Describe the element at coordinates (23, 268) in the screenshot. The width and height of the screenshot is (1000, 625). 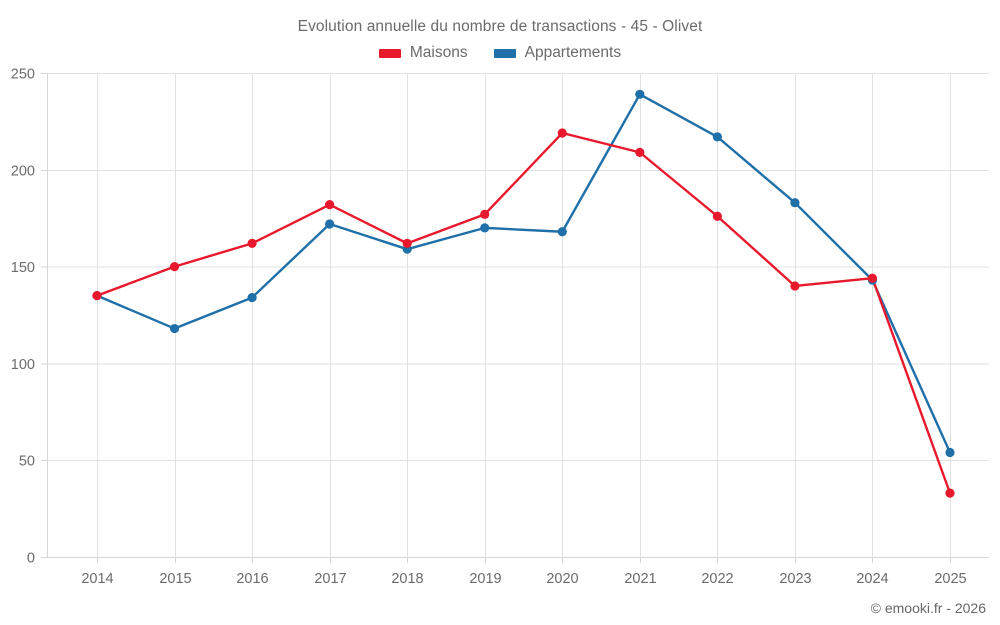
I see `y-axis-tick-label: 150` at that location.